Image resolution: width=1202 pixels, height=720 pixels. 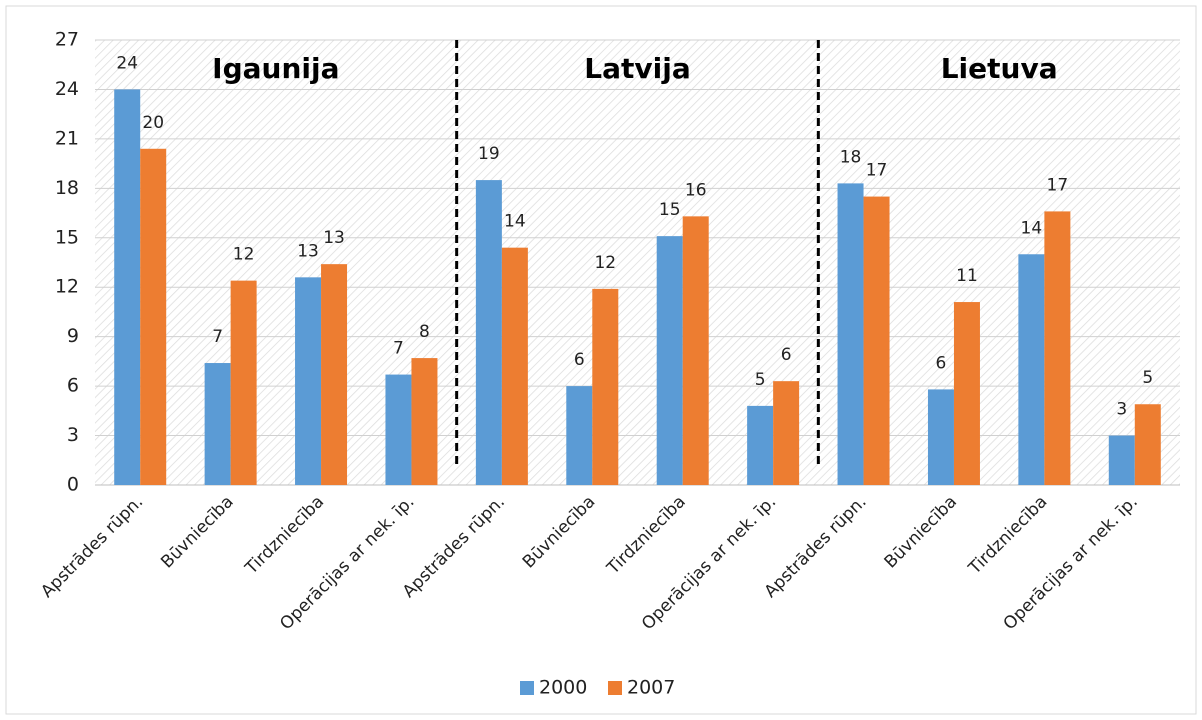 What do you see at coordinates (67, 138) in the screenshot?
I see `y-tick-label: 21` at bounding box center [67, 138].